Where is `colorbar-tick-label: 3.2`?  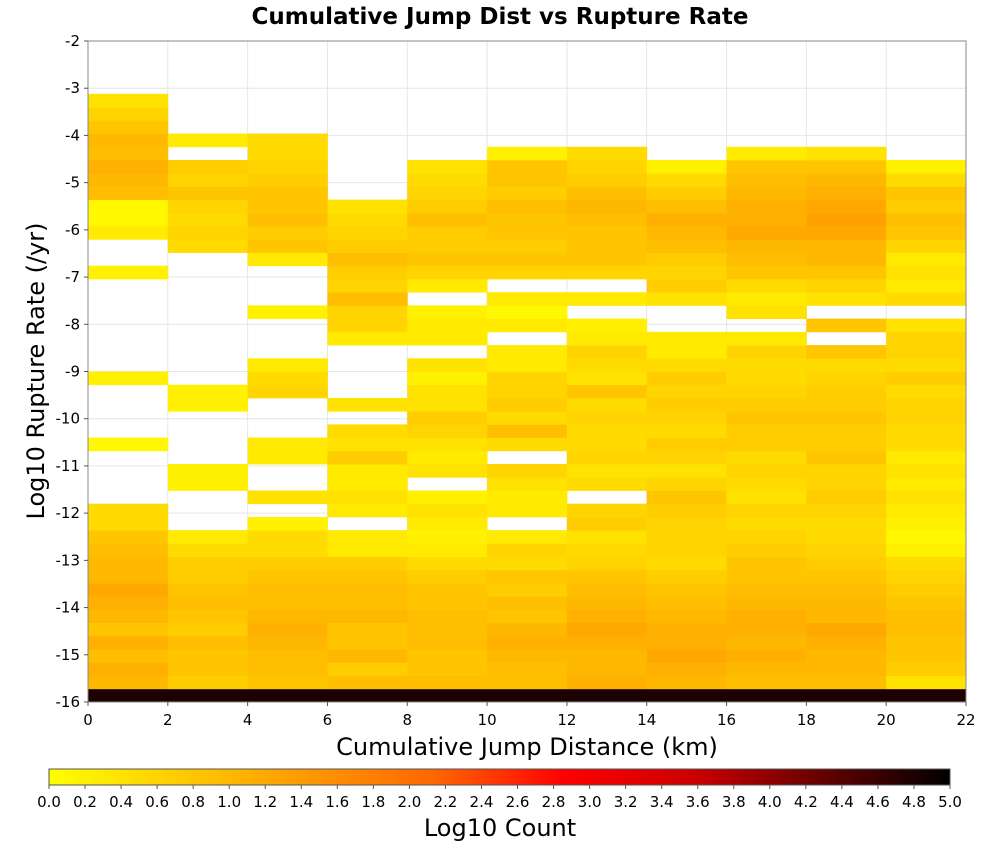 colorbar-tick-label: 3.2 is located at coordinates (626, 802).